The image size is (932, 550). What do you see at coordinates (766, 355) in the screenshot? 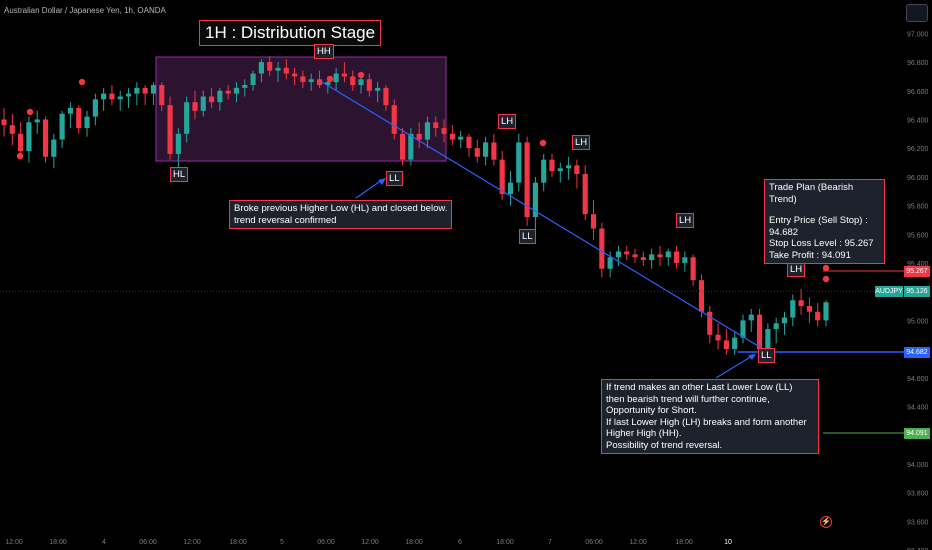
I see `label-ll-3: LL` at bounding box center [766, 355].